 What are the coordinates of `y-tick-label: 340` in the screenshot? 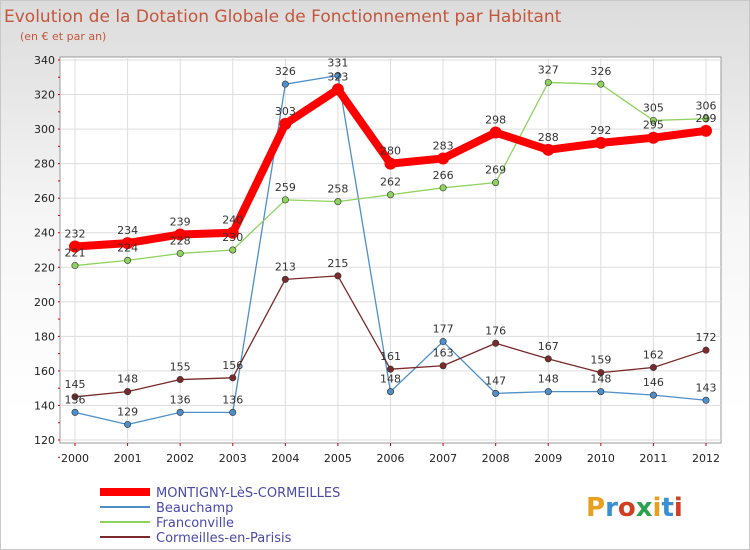 It's located at (44, 60).